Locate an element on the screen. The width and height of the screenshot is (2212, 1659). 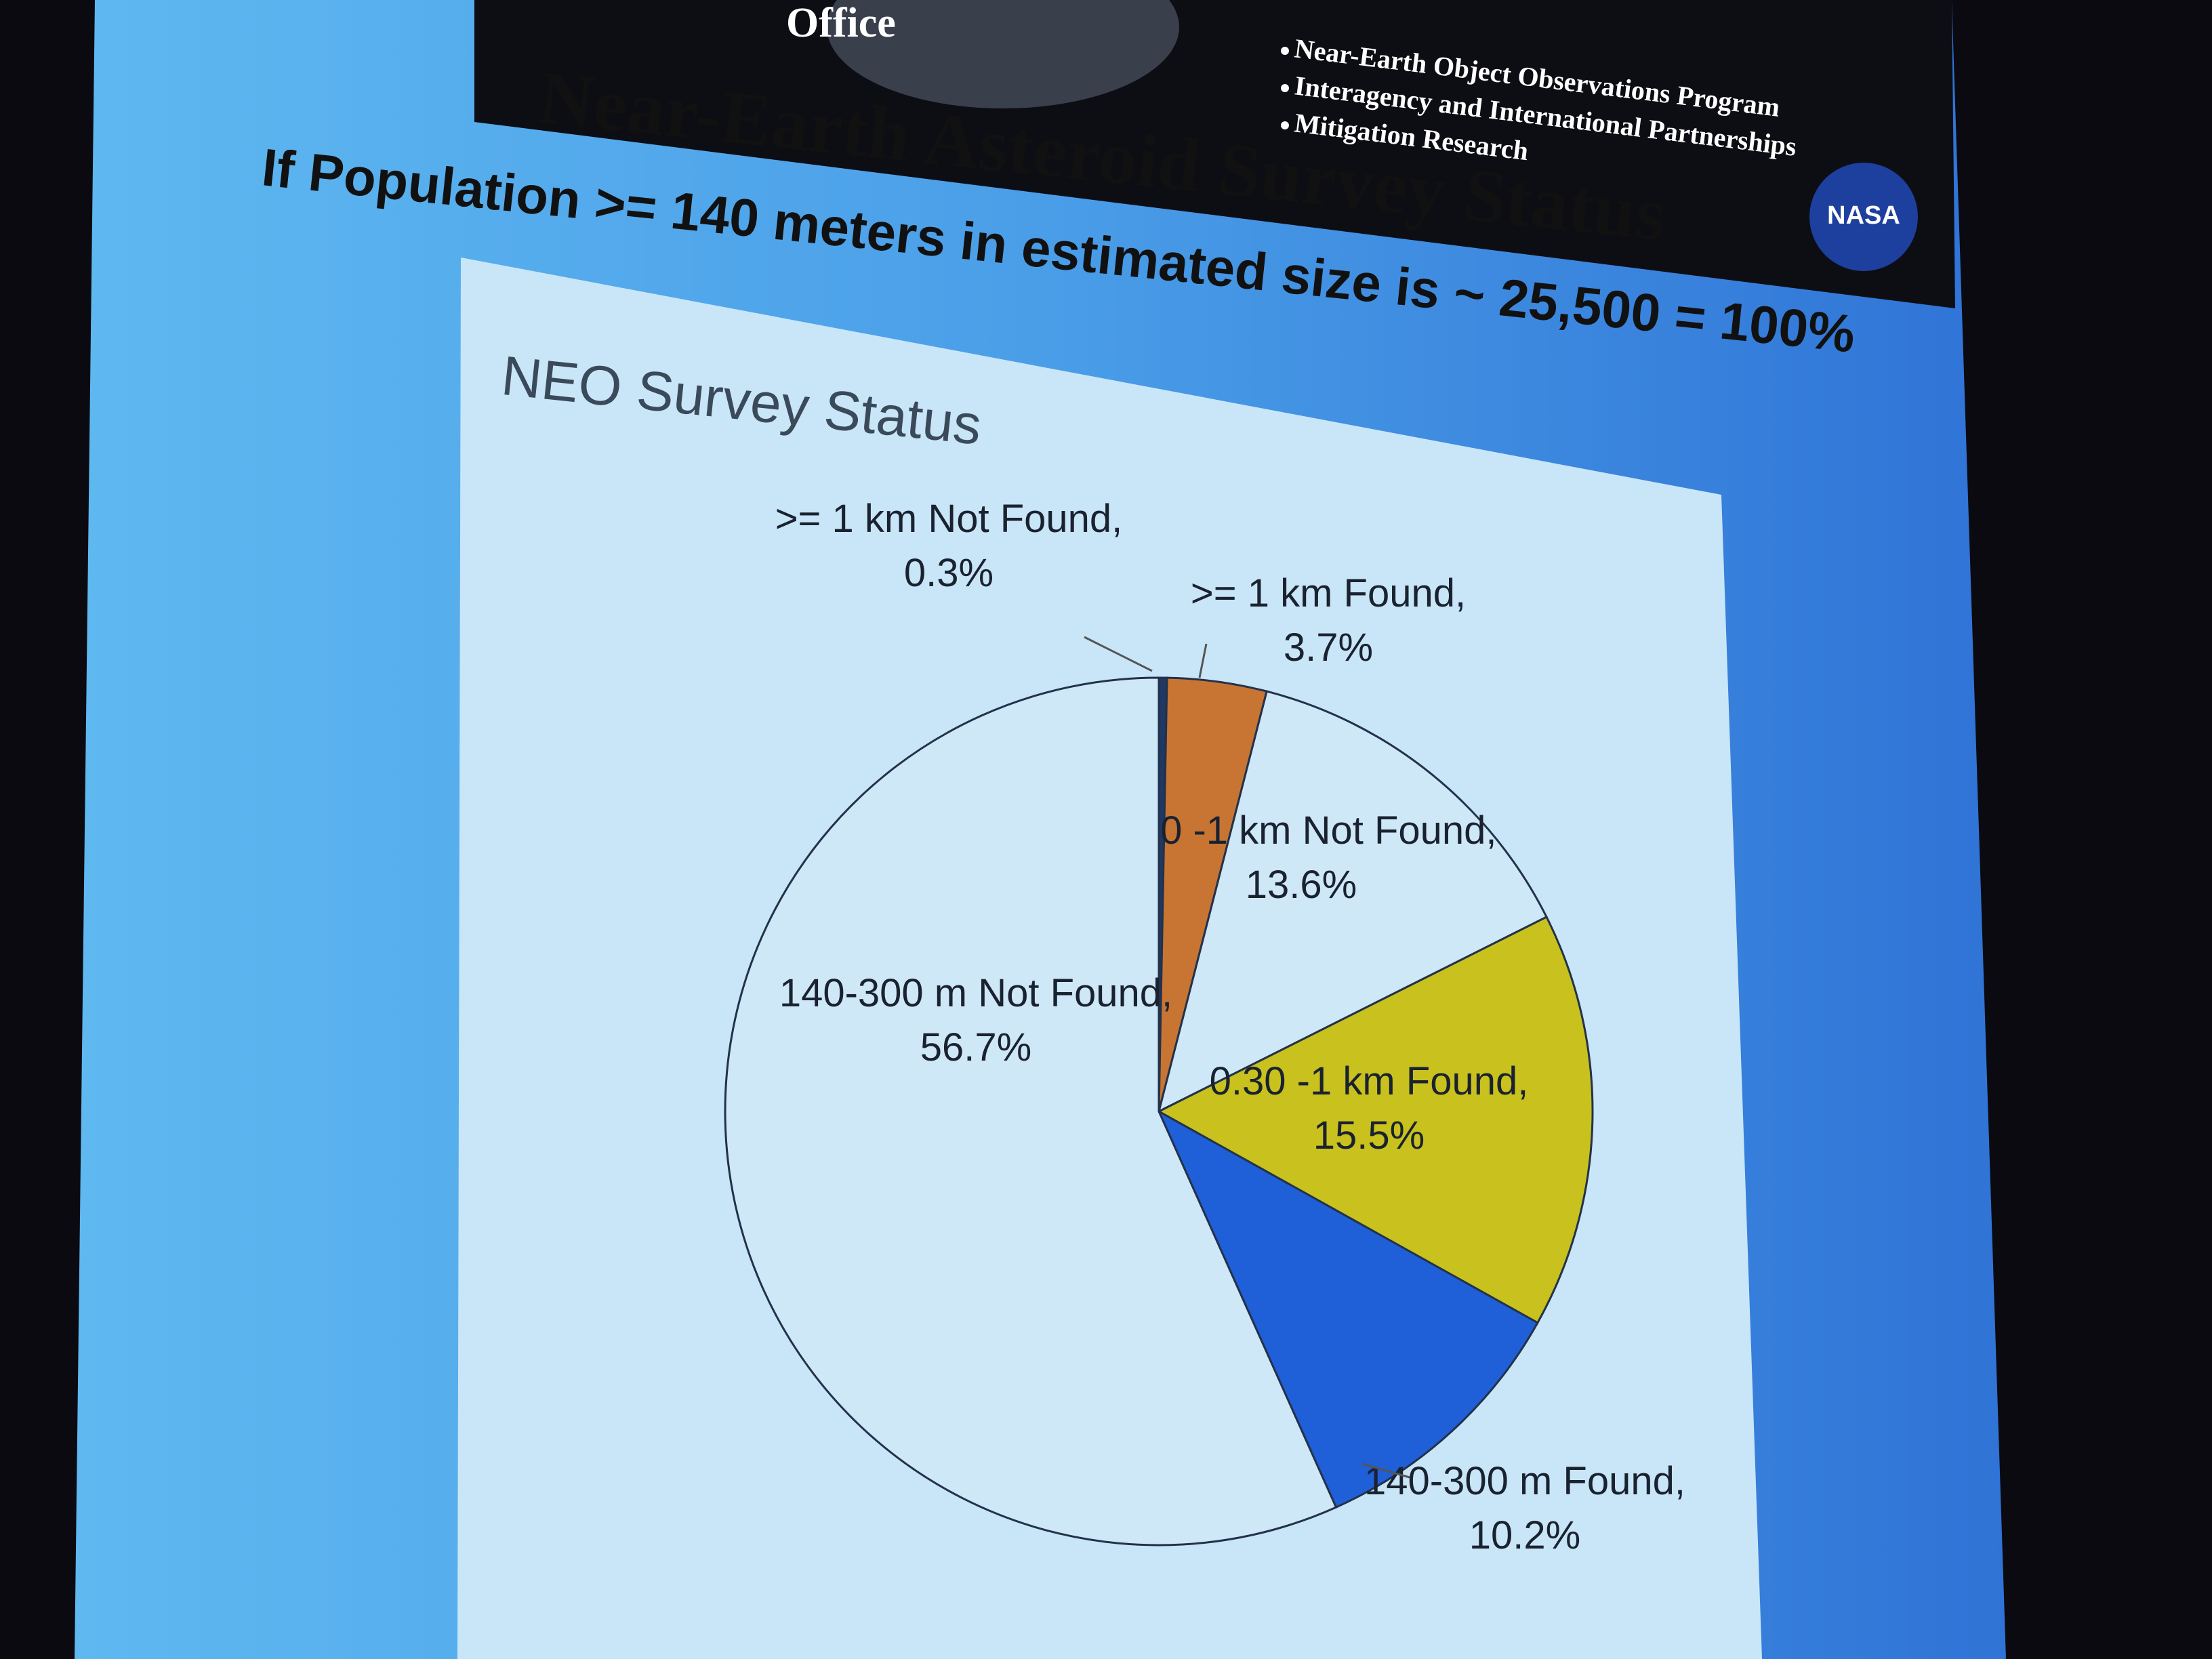
label-value: 13.6% is located at coordinates (1301, 885).